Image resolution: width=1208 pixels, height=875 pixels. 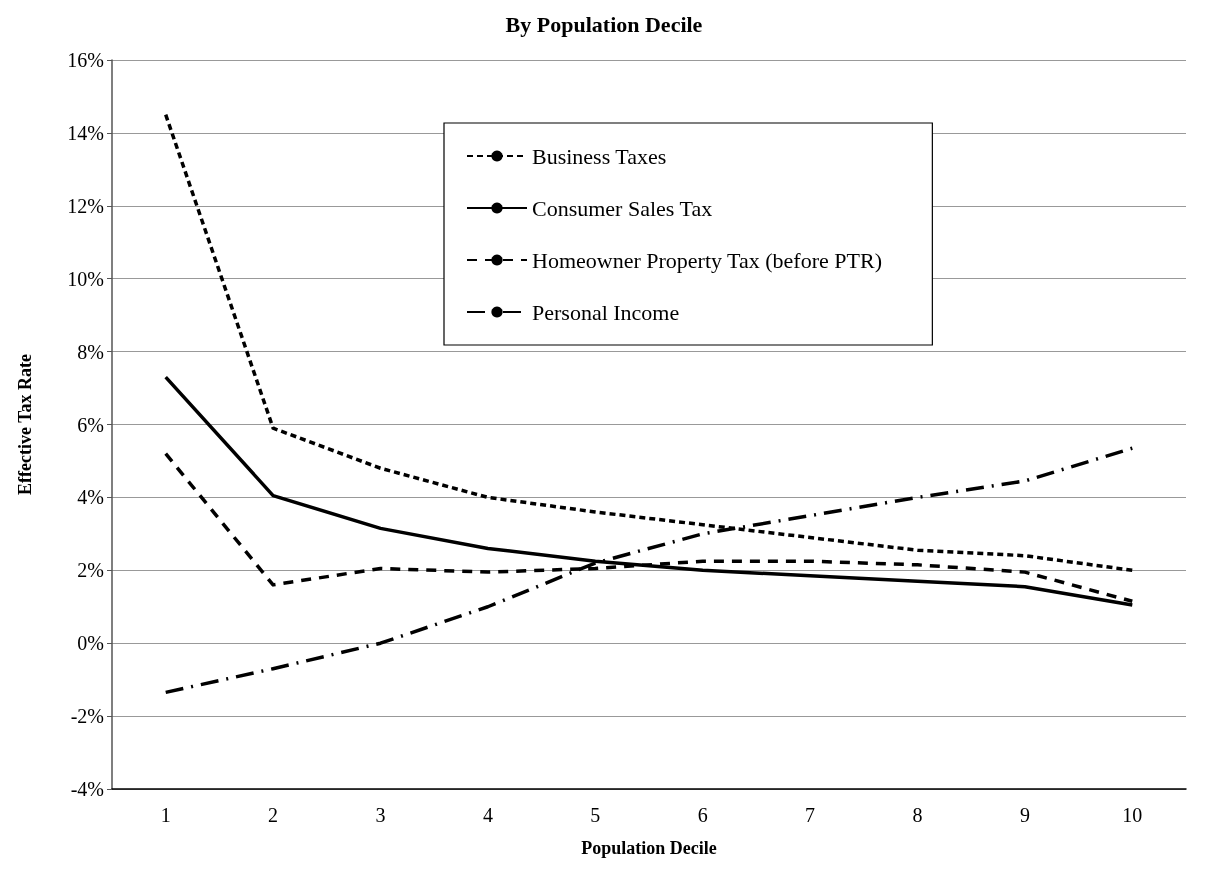 What do you see at coordinates (90, 497) in the screenshot?
I see `y-tick-label: 4%` at bounding box center [90, 497].